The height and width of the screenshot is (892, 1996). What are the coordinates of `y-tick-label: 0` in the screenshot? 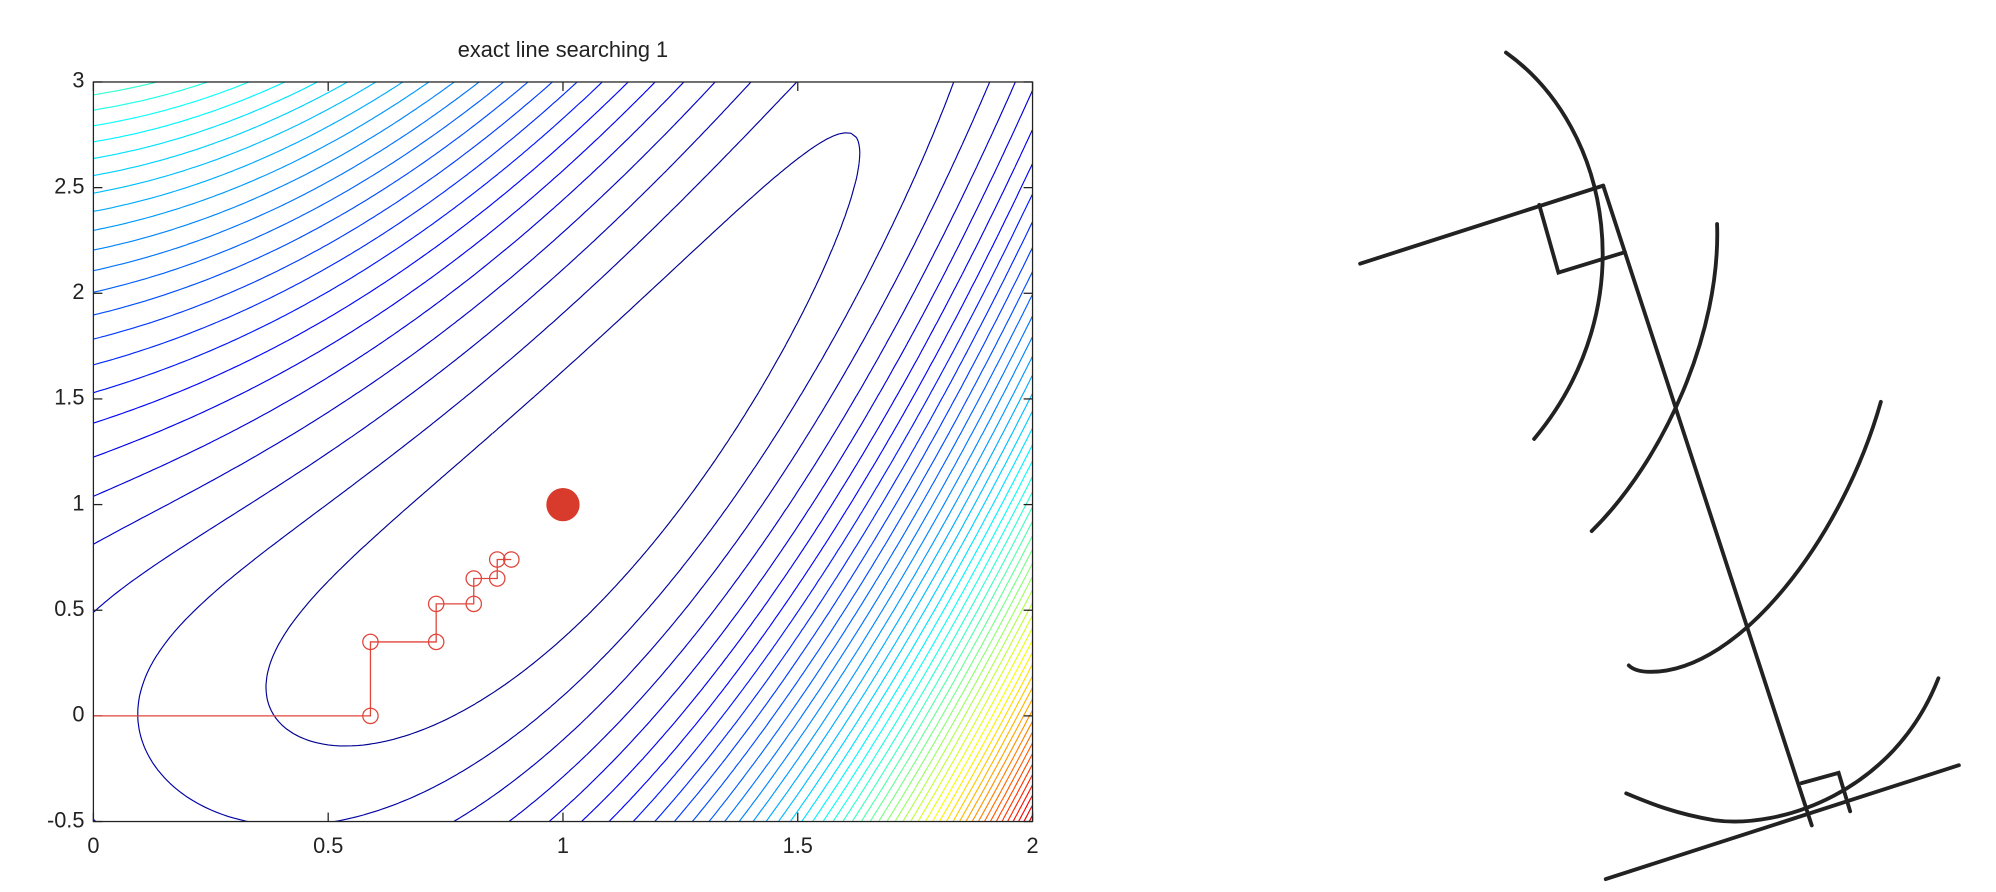 It's located at (78, 714).